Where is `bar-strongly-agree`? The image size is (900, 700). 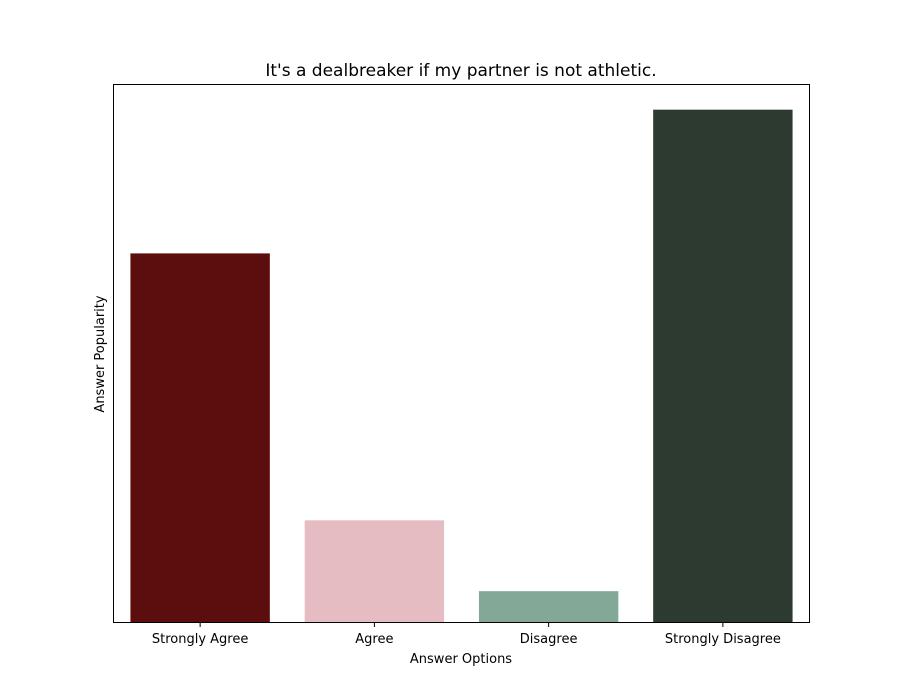
bar-strongly-agree is located at coordinates (200, 438).